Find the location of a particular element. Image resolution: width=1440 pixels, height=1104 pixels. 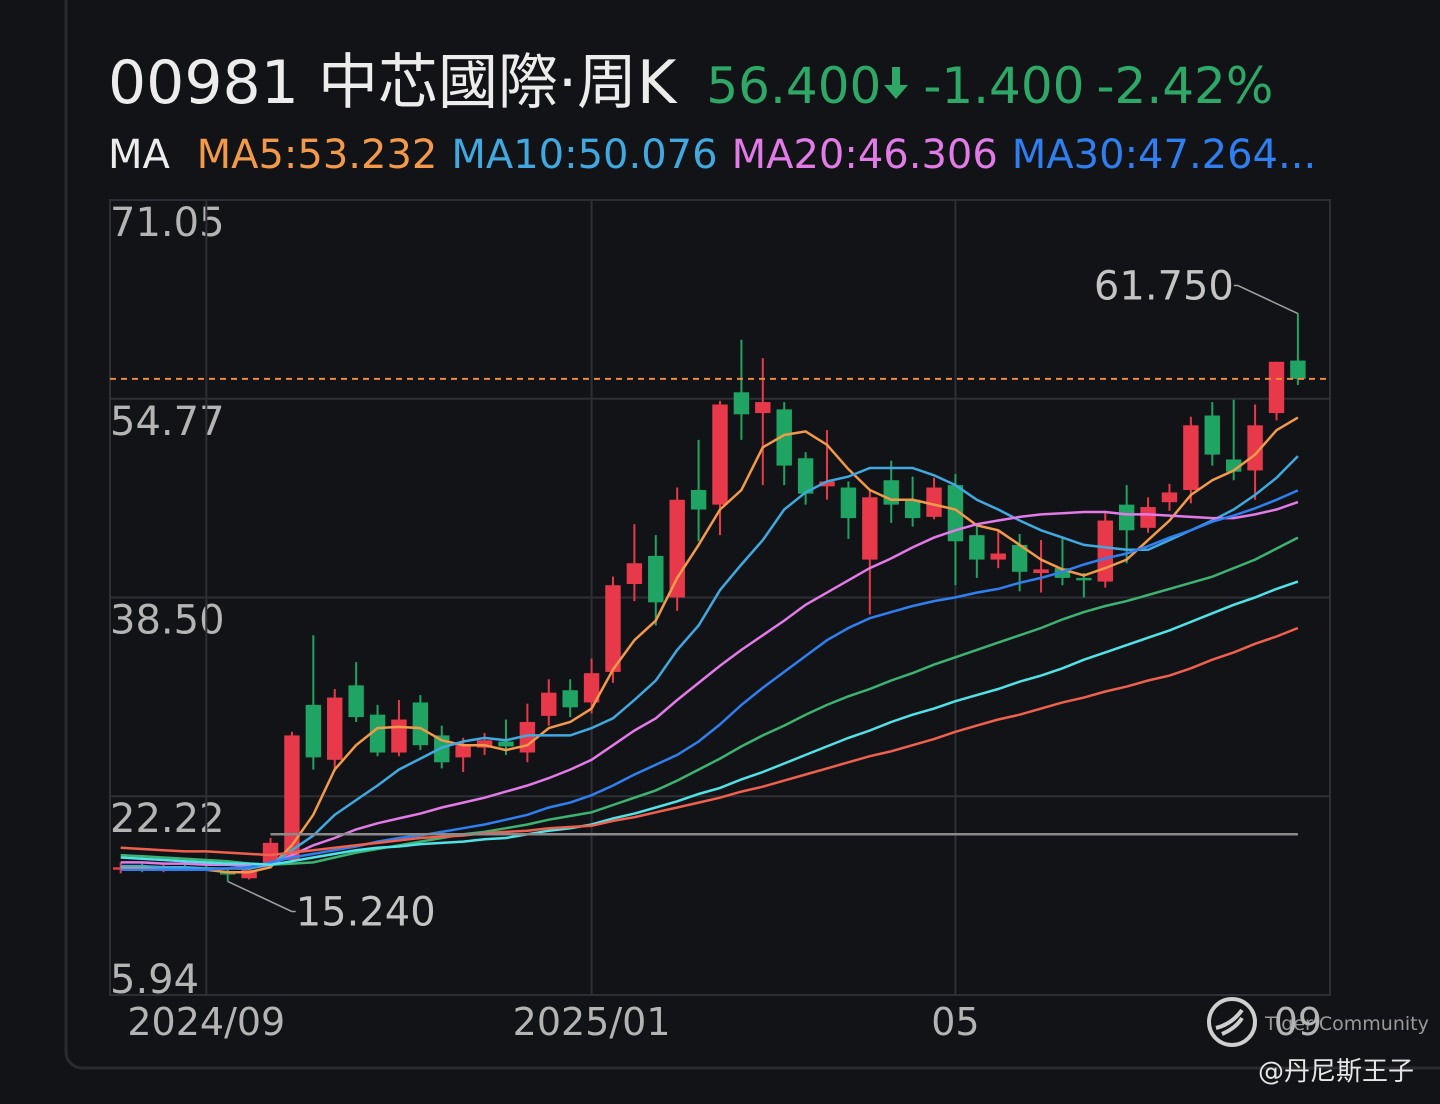

min-label-leader is located at coordinates (261, 896).